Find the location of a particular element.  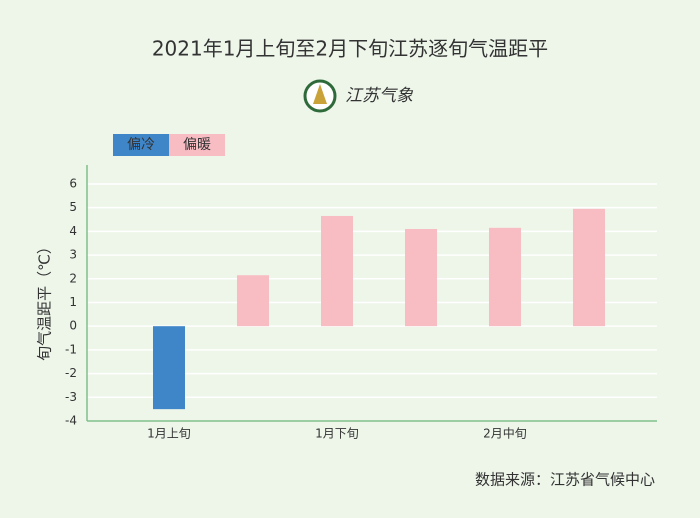

chart-title: 2021年1月上旬至2月下旬江苏逐旬气温距平 is located at coordinates (350, 49).